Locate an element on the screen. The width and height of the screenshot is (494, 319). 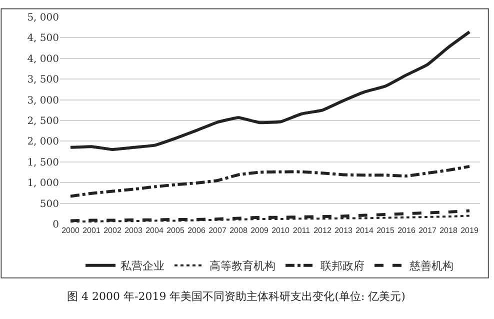
legend-label: 高等教育机构 is located at coordinates (243, 266).